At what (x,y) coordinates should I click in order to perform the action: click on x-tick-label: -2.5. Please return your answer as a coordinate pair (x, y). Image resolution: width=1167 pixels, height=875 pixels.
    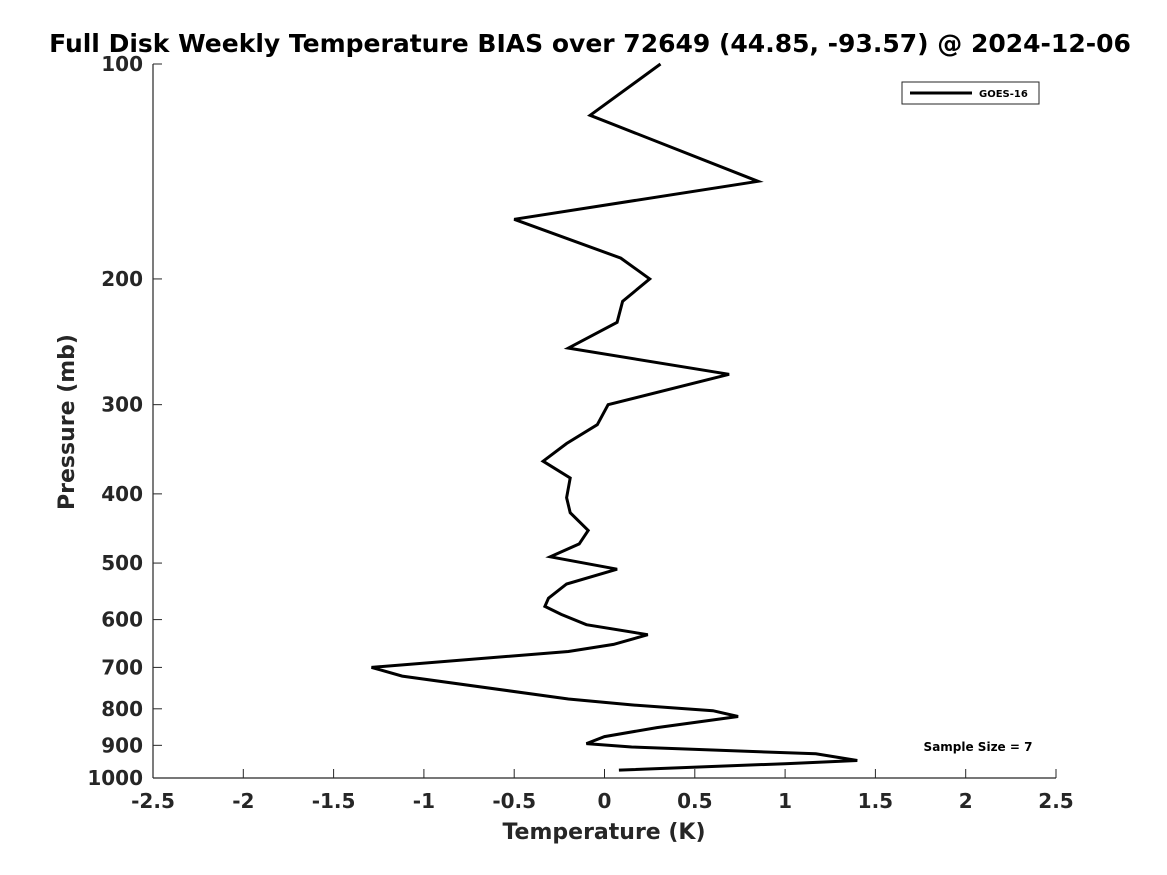
    Looking at the image, I should click on (153, 801).